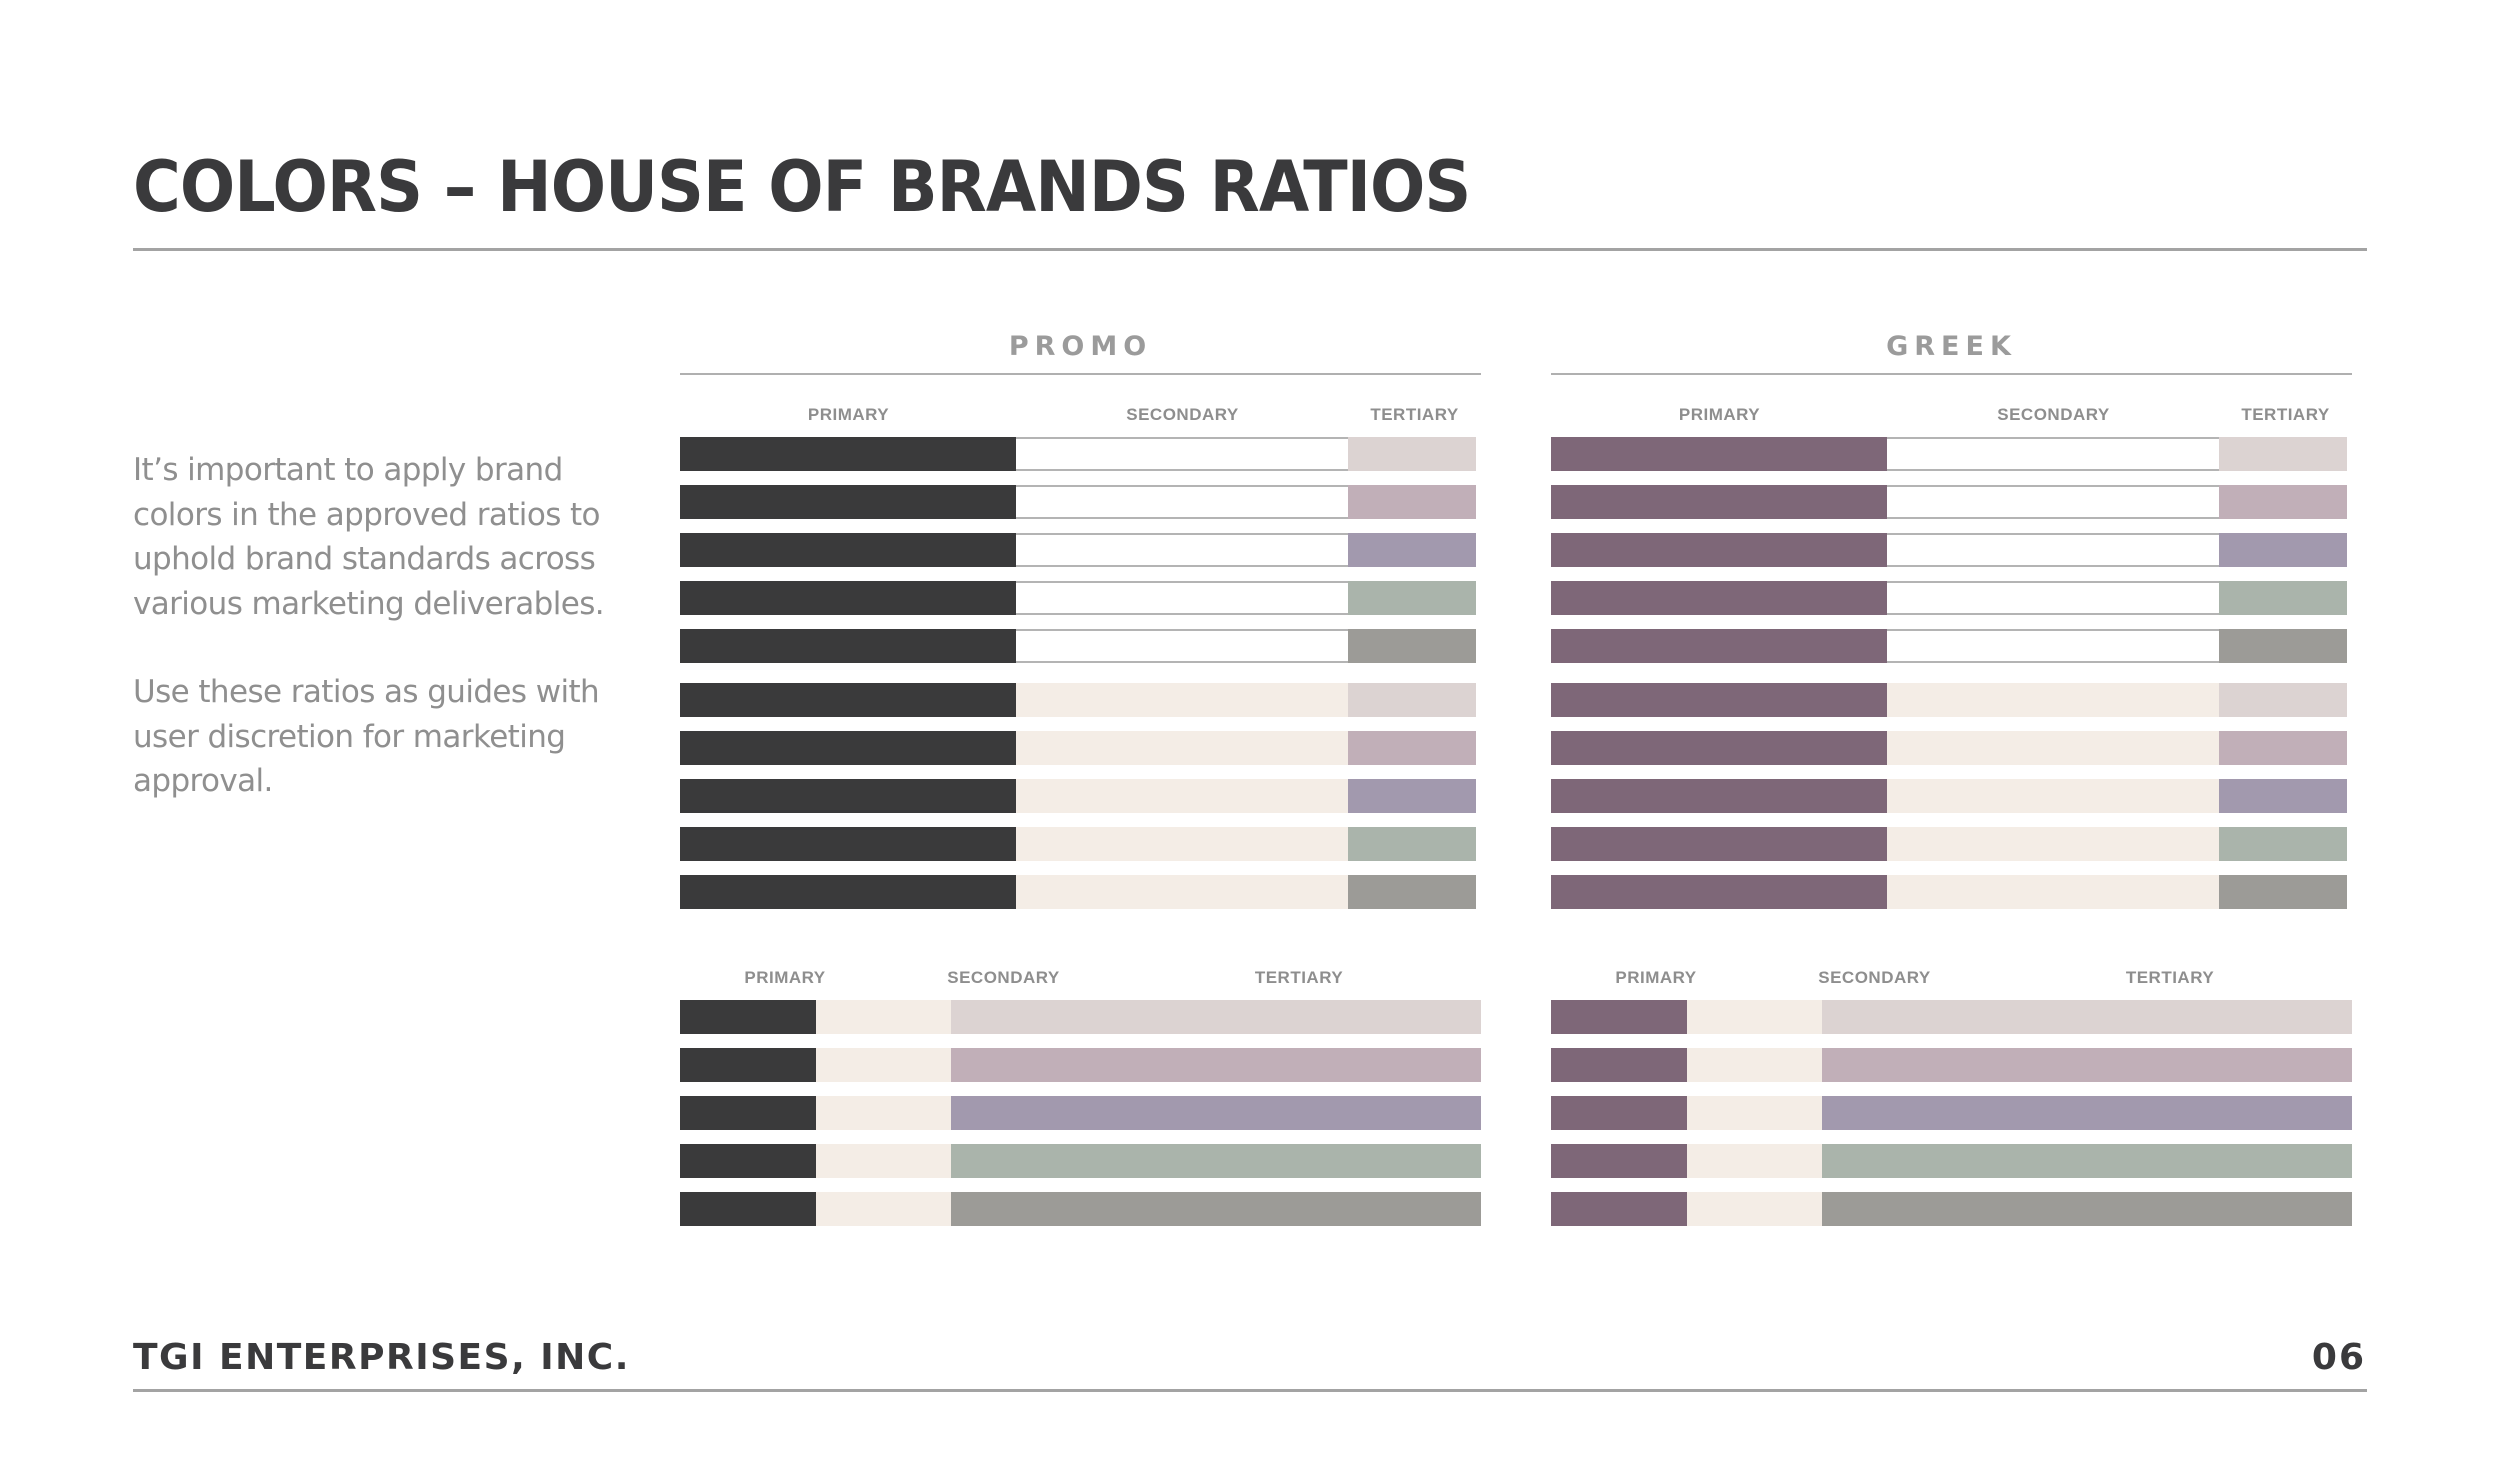  Describe the element at coordinates (802, 187) in the screenshot. I see `page-title: COLORS – HOUSE OF BRANDS RATIOS` at that location.